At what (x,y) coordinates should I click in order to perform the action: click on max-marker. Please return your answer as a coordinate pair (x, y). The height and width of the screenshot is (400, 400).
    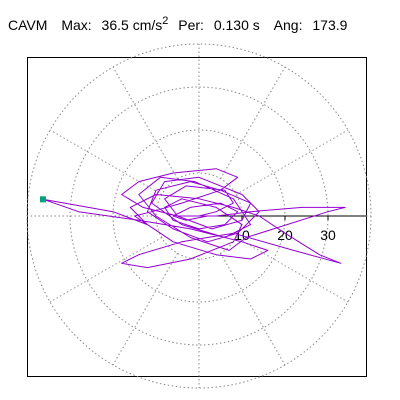
    Looking at the image, I should click on (42, 199).